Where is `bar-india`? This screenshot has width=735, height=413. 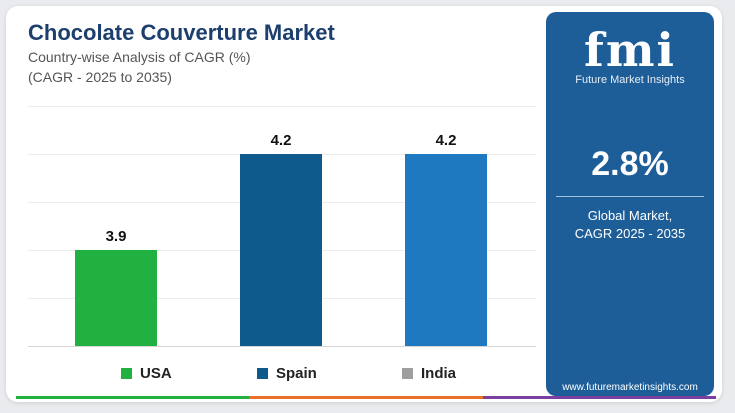
bar-india is located at coordinates (446, 250).